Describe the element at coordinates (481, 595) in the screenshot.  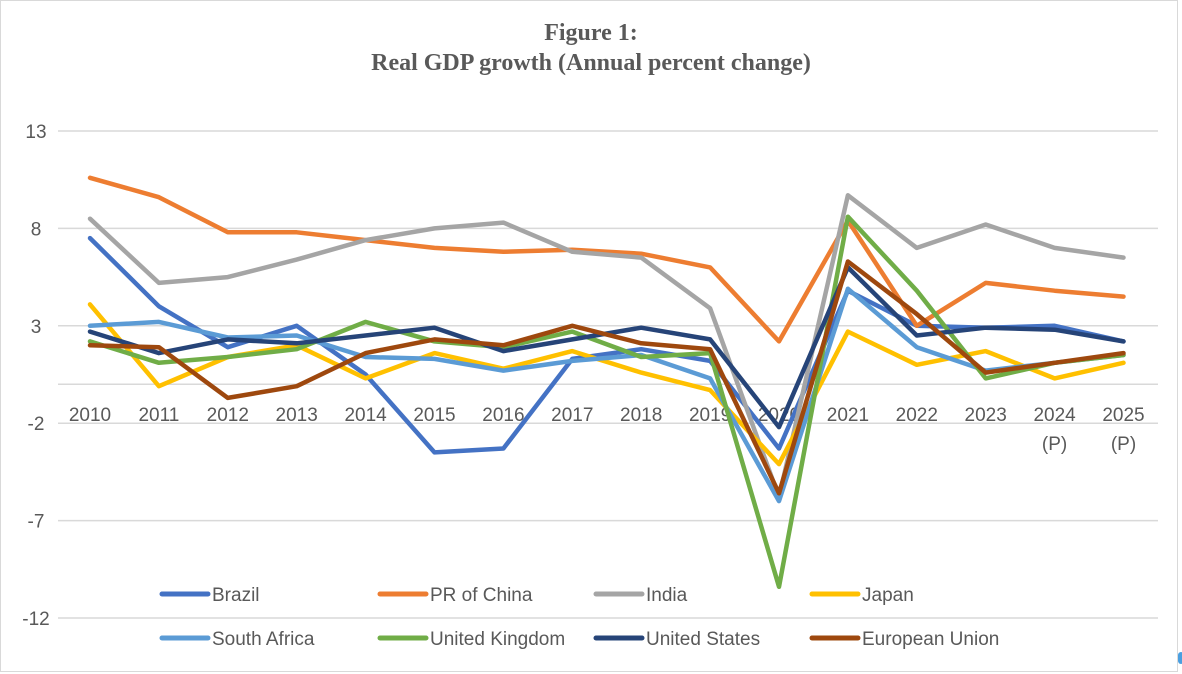
I see `legend-label: PR of China` at that location.